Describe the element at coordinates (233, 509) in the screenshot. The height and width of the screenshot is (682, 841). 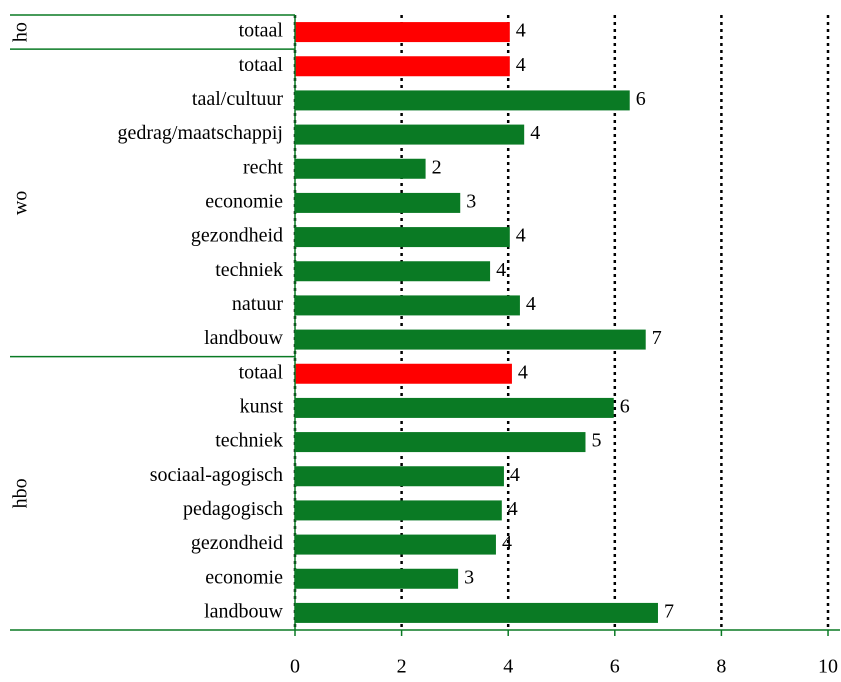
I see `y-tick-label: pedagogisch` at that location.